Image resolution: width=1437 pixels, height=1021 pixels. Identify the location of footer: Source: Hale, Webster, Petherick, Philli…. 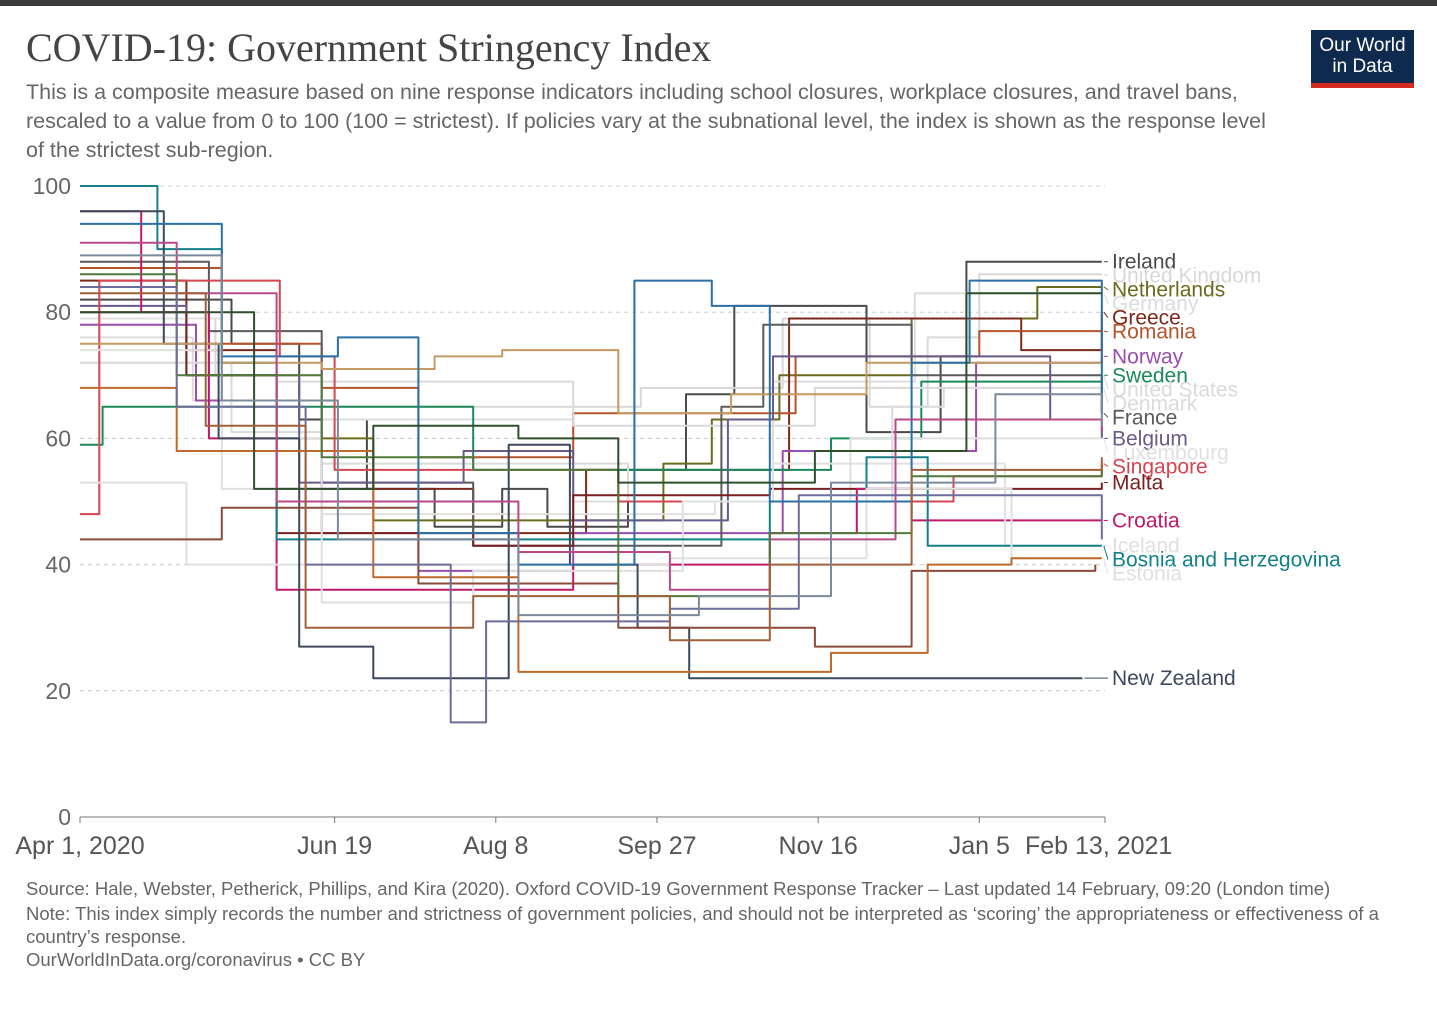
(721, 924).